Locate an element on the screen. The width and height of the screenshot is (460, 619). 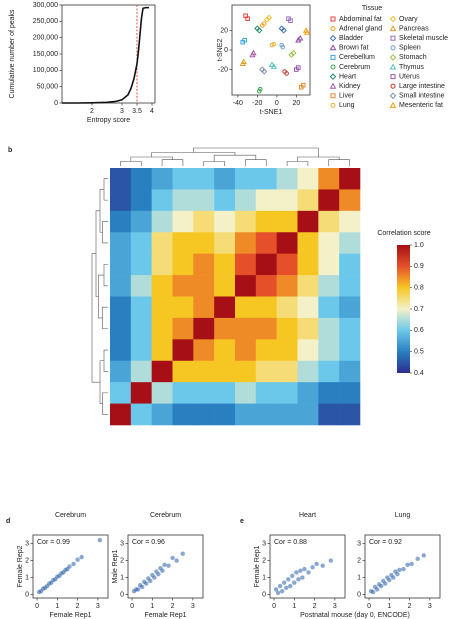
y-tick-label: 0 is located at coordinates (56, 103).